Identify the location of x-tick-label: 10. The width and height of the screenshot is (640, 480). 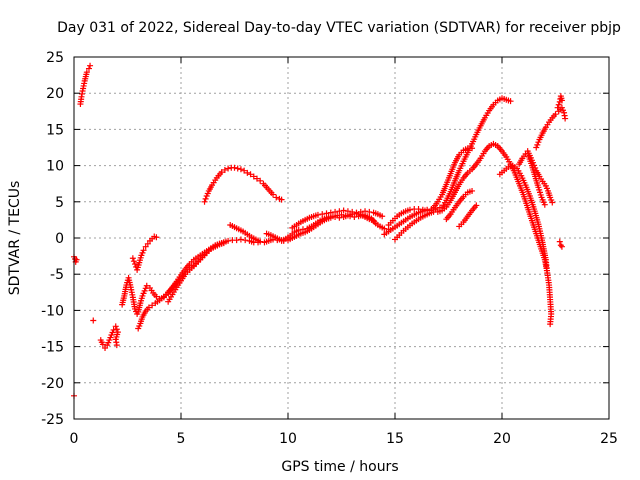
(288, 439).